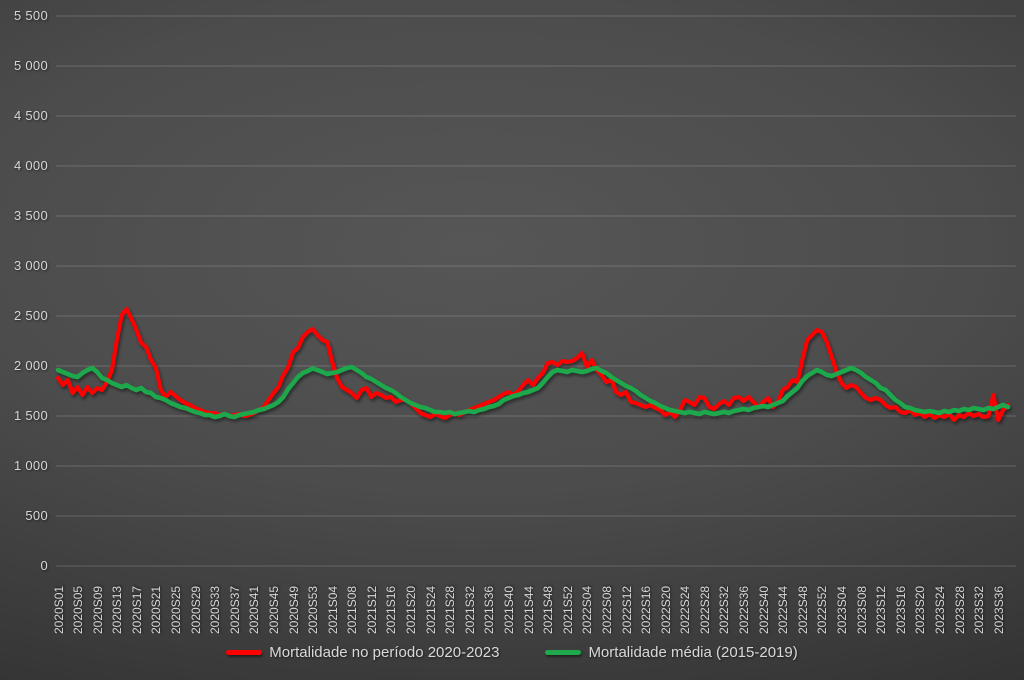  Describe the element at coordinates (567, 609) in the screenshot. I see `x-axis-tick-label: 2021S52` at that location.